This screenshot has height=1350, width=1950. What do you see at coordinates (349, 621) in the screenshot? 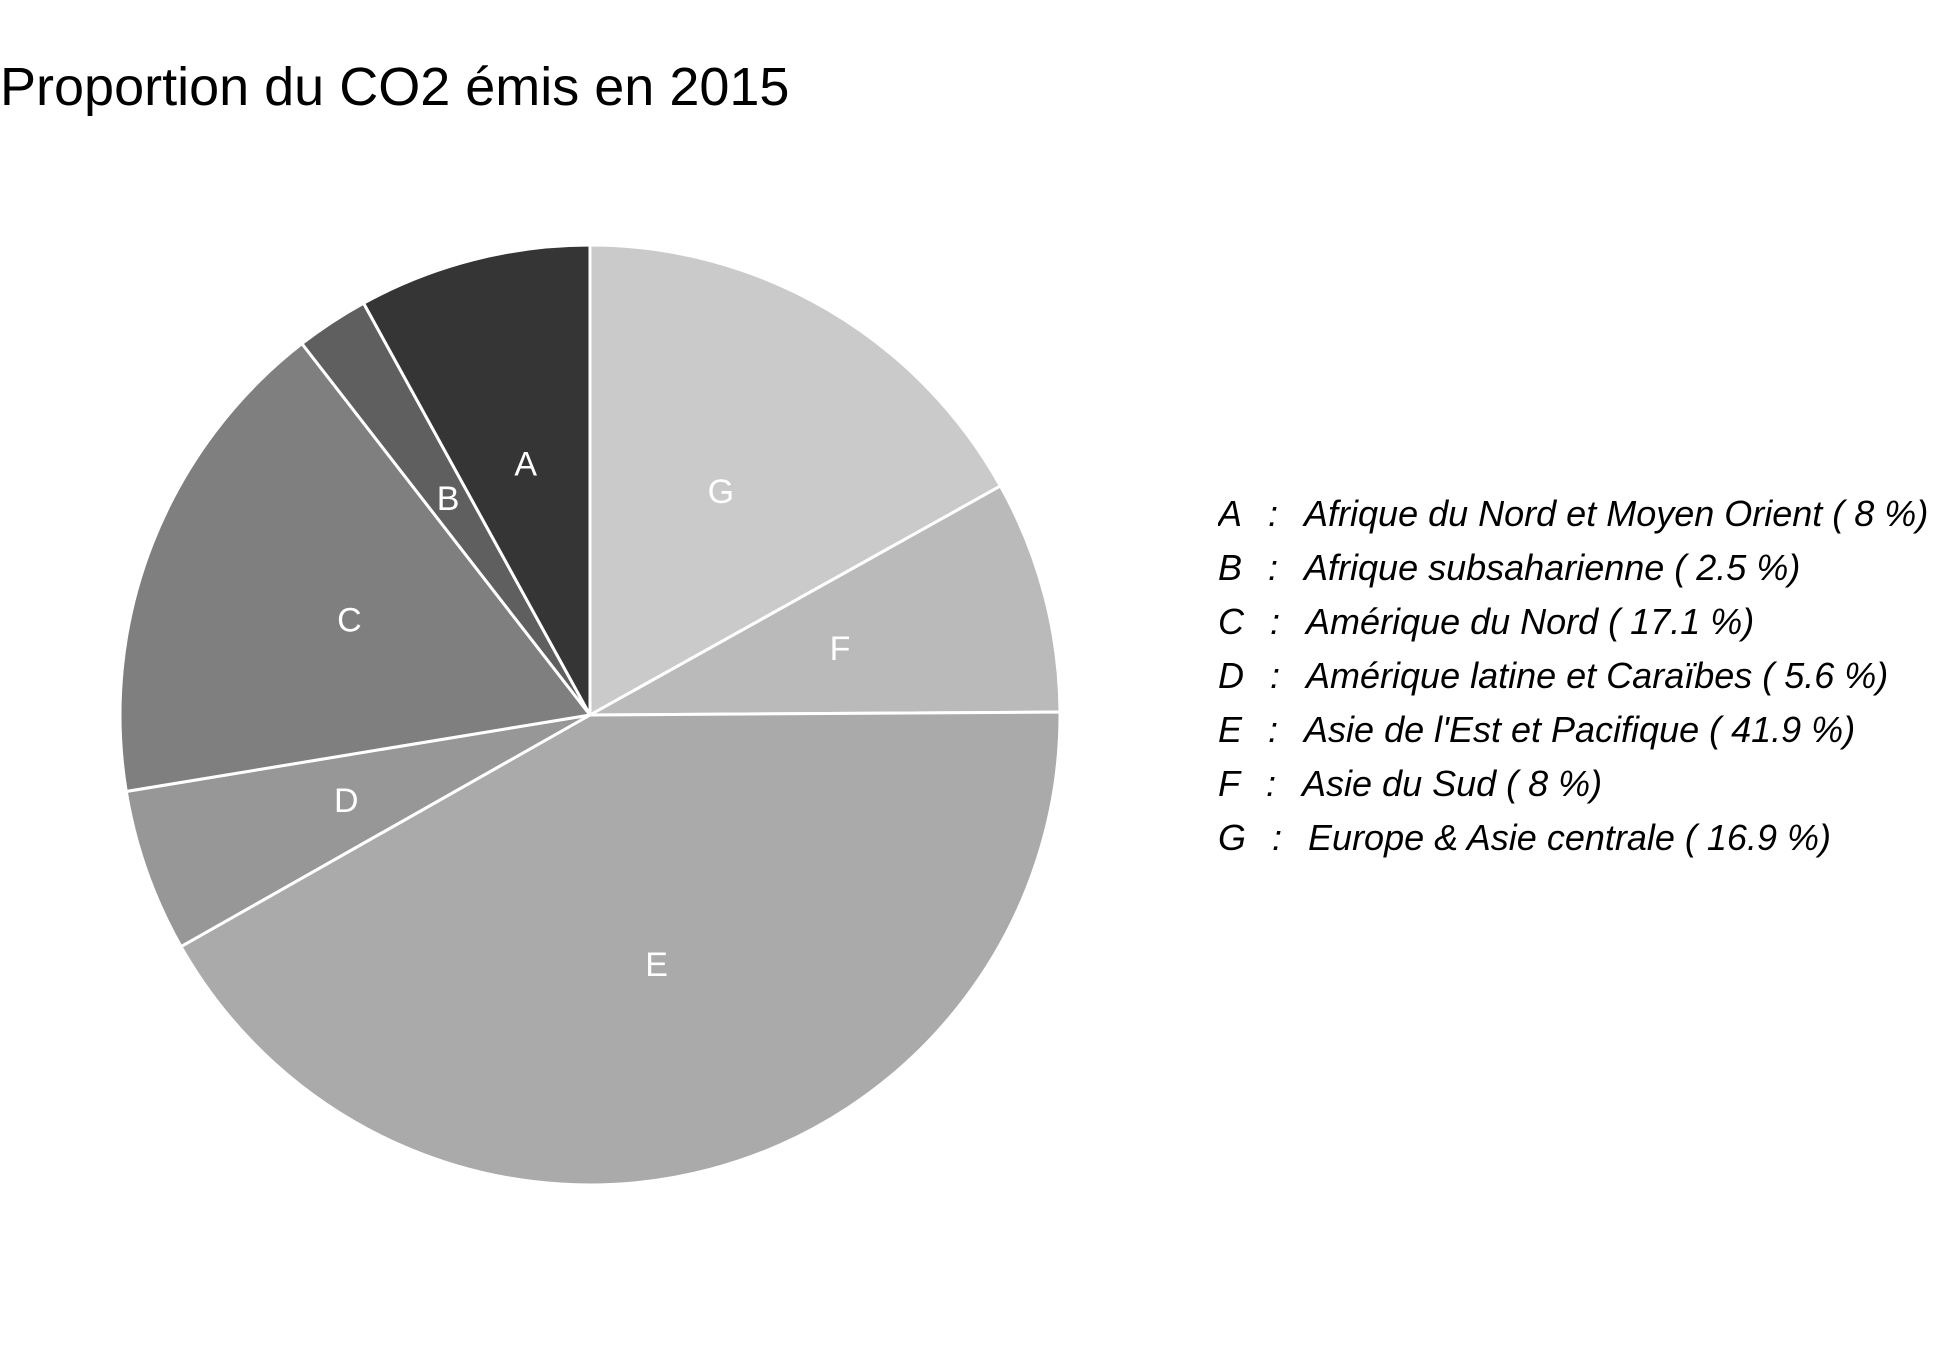
I see `pie-slice-label-c: C` at bounding box center [349, 621].